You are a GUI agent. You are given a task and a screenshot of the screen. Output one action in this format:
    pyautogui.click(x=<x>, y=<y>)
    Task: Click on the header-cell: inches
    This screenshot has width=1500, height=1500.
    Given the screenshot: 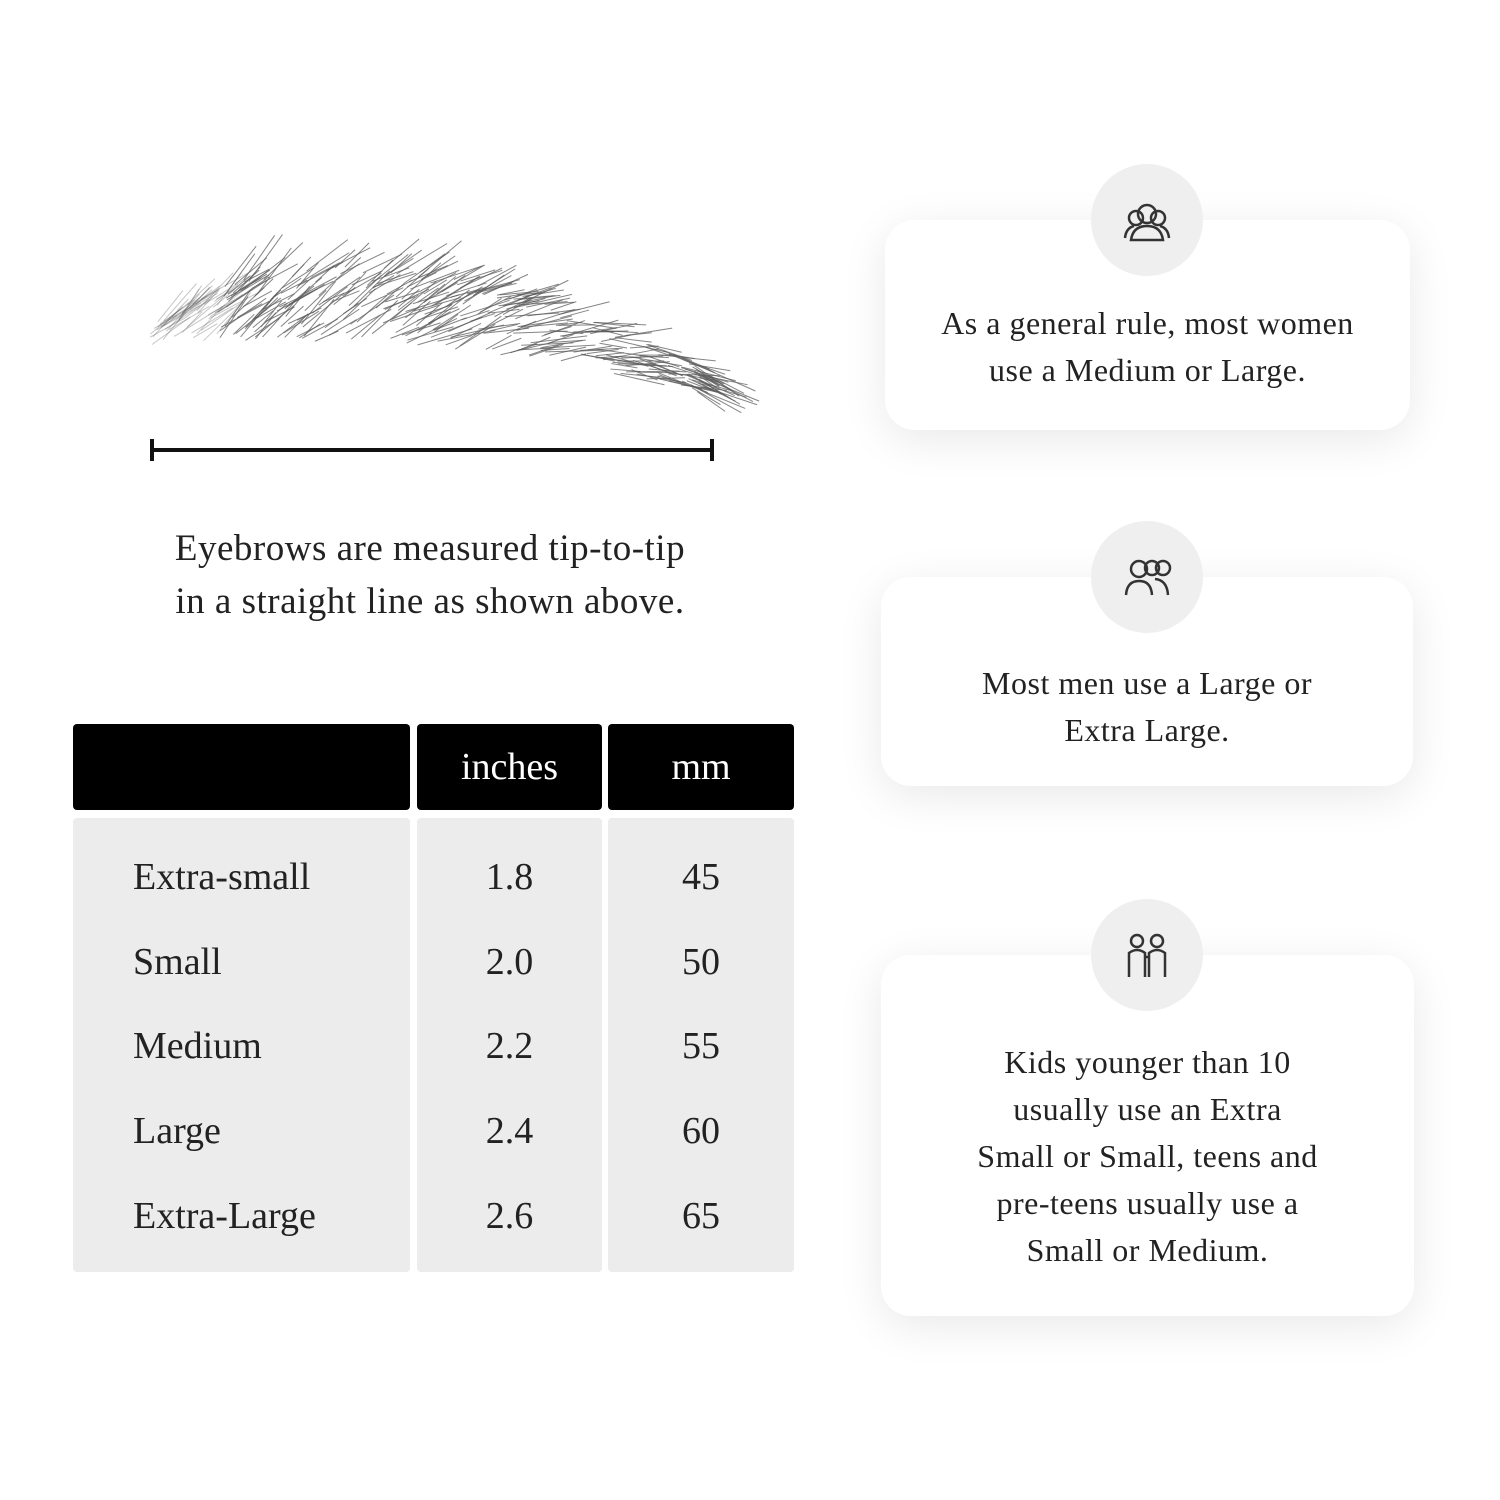 What is the action you would take?
    pyautogui.click(x=509, y=767)
    